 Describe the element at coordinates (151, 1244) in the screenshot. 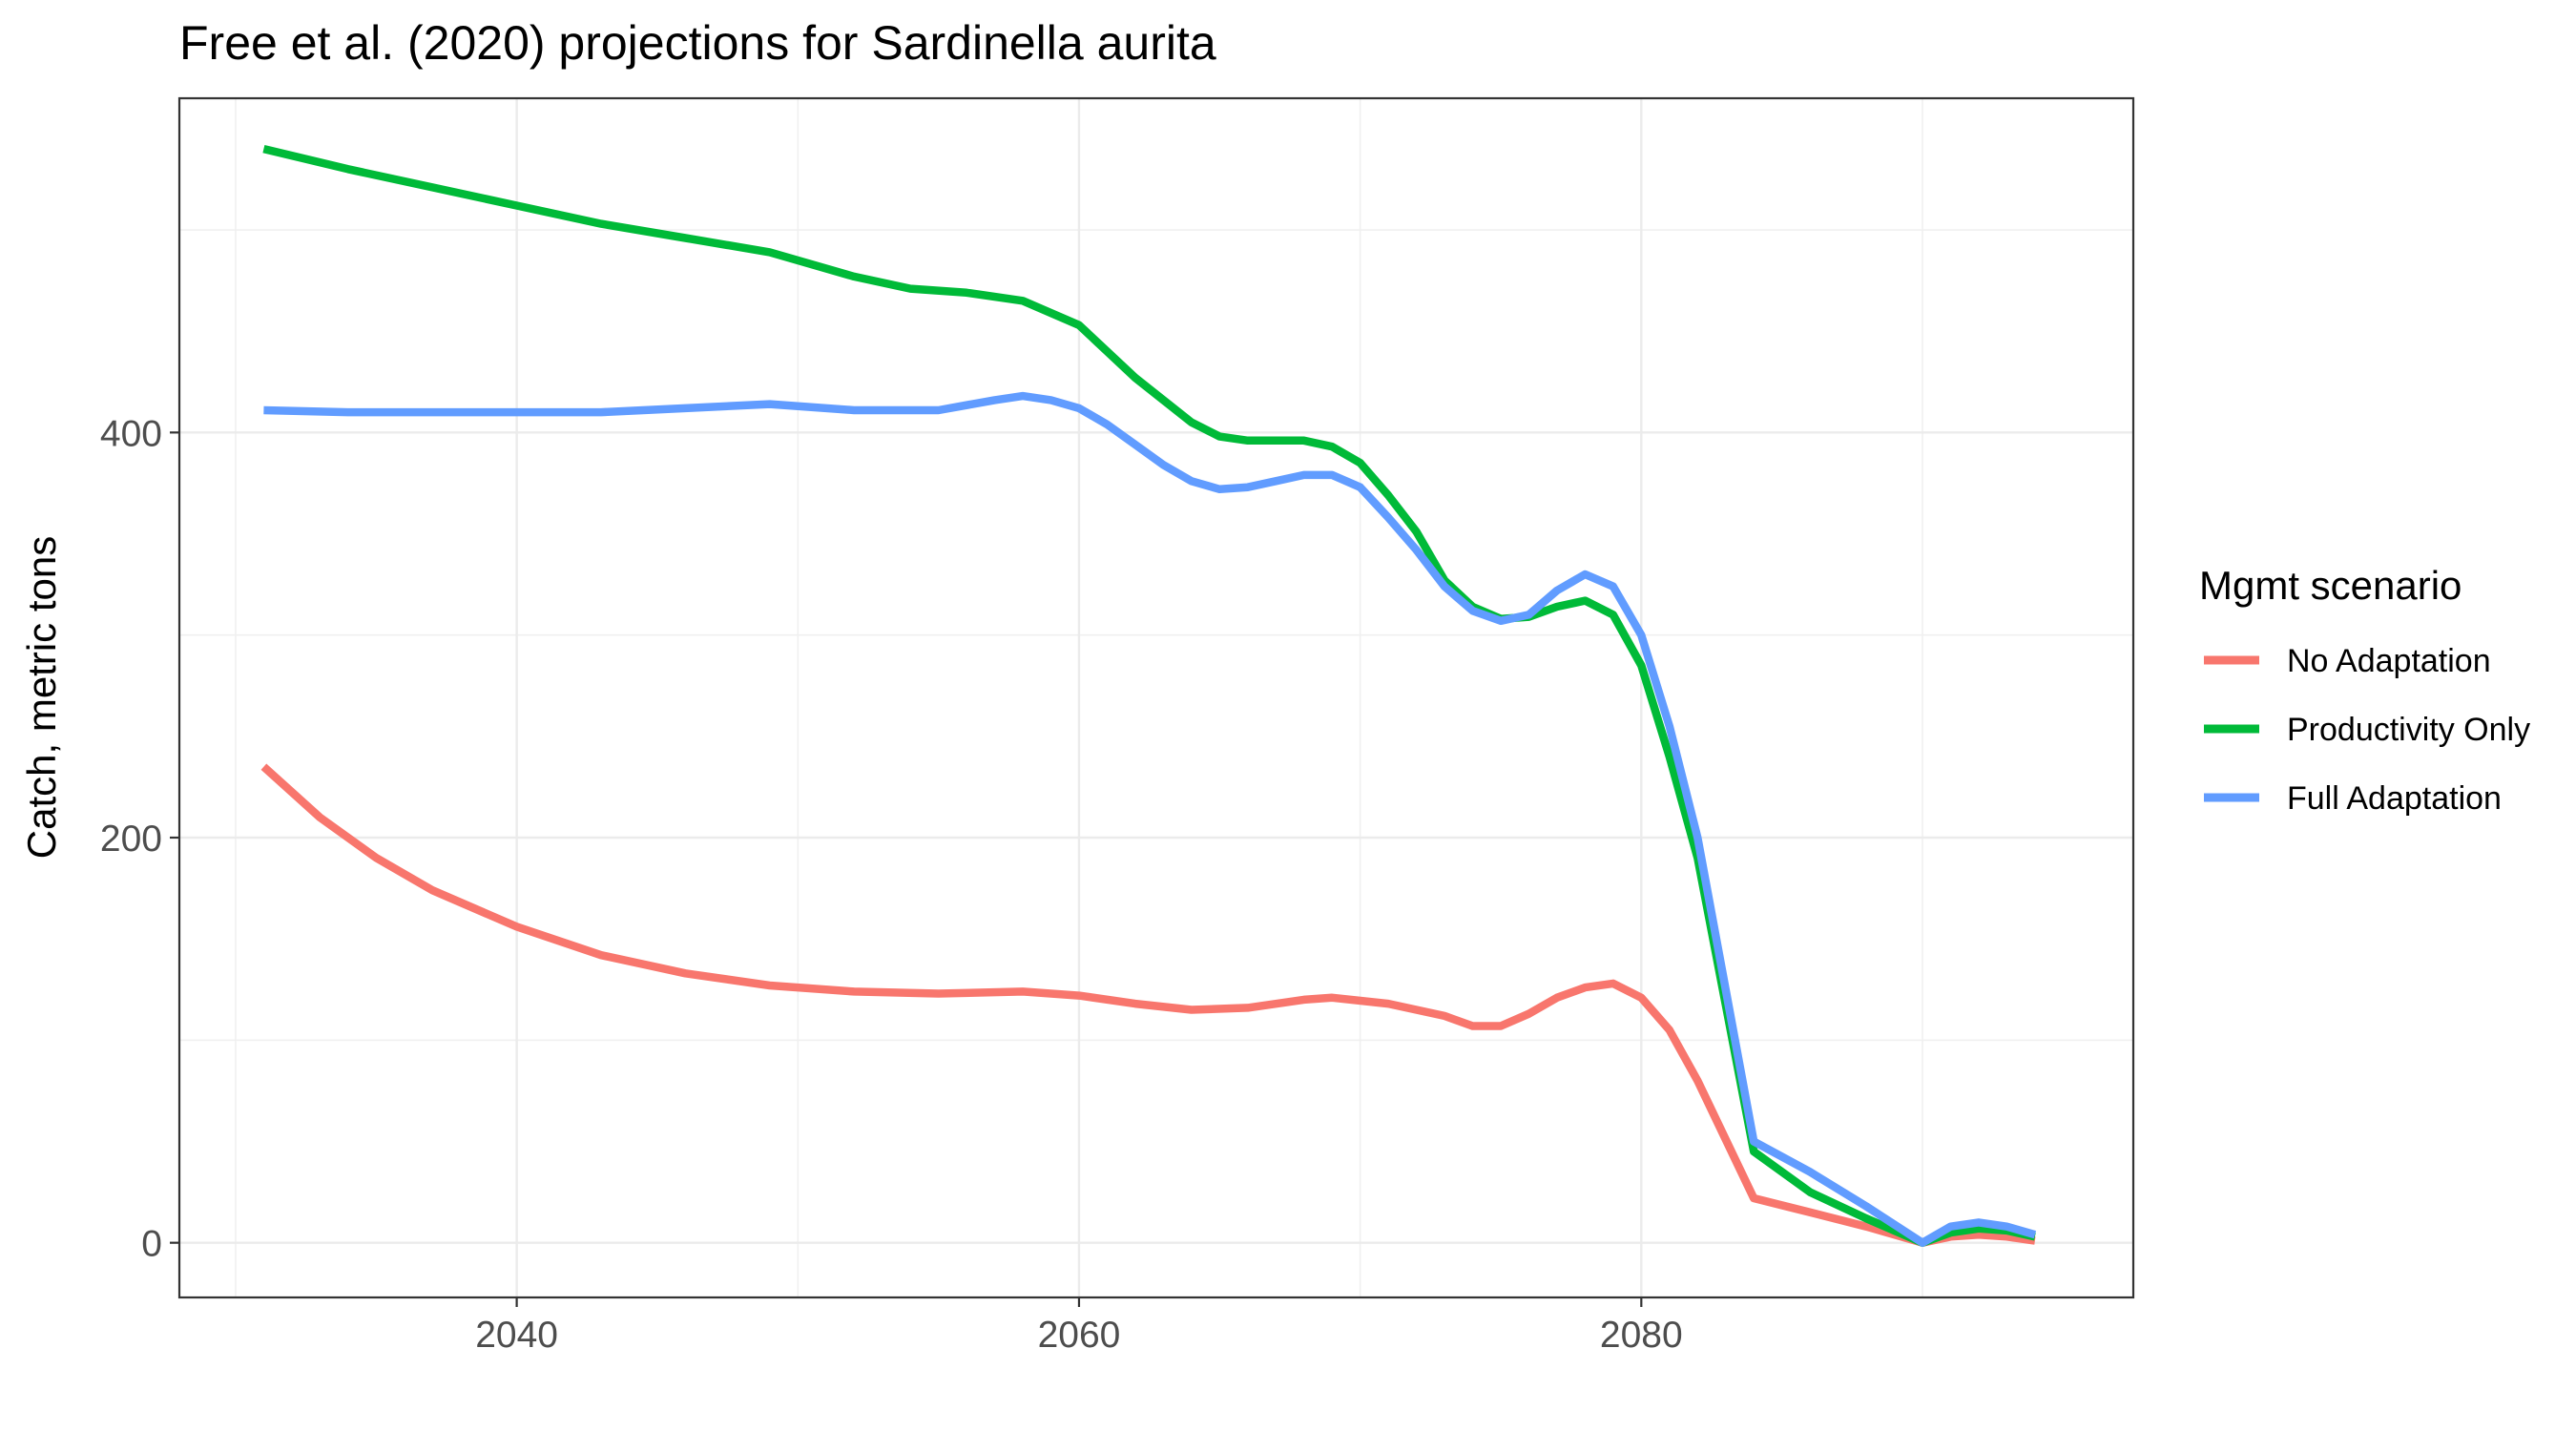

I see `y-tick-label: 0` at that location.